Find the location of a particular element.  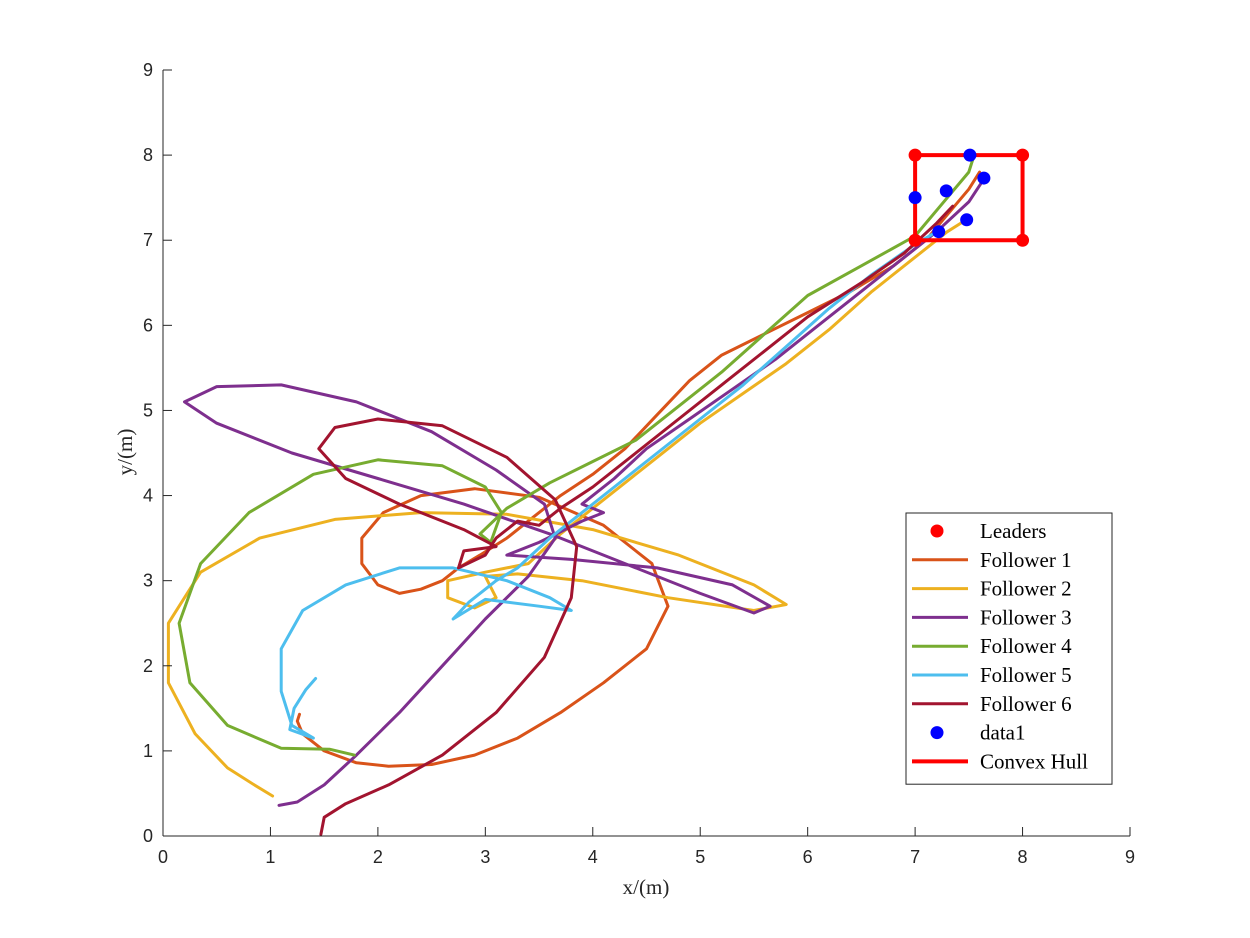

y-tick-label: 1 is located at coordinates (148, 751).